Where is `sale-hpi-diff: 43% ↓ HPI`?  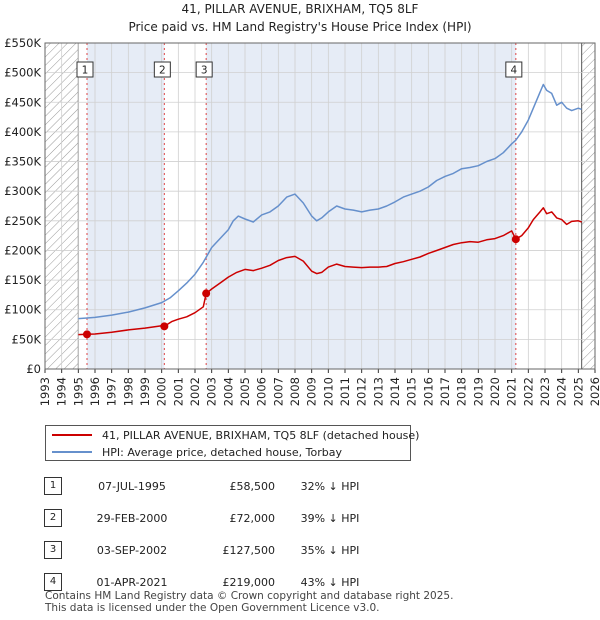 sale-hpi-diff: 43% ↓ HPI is located at coordinates (330, 582).